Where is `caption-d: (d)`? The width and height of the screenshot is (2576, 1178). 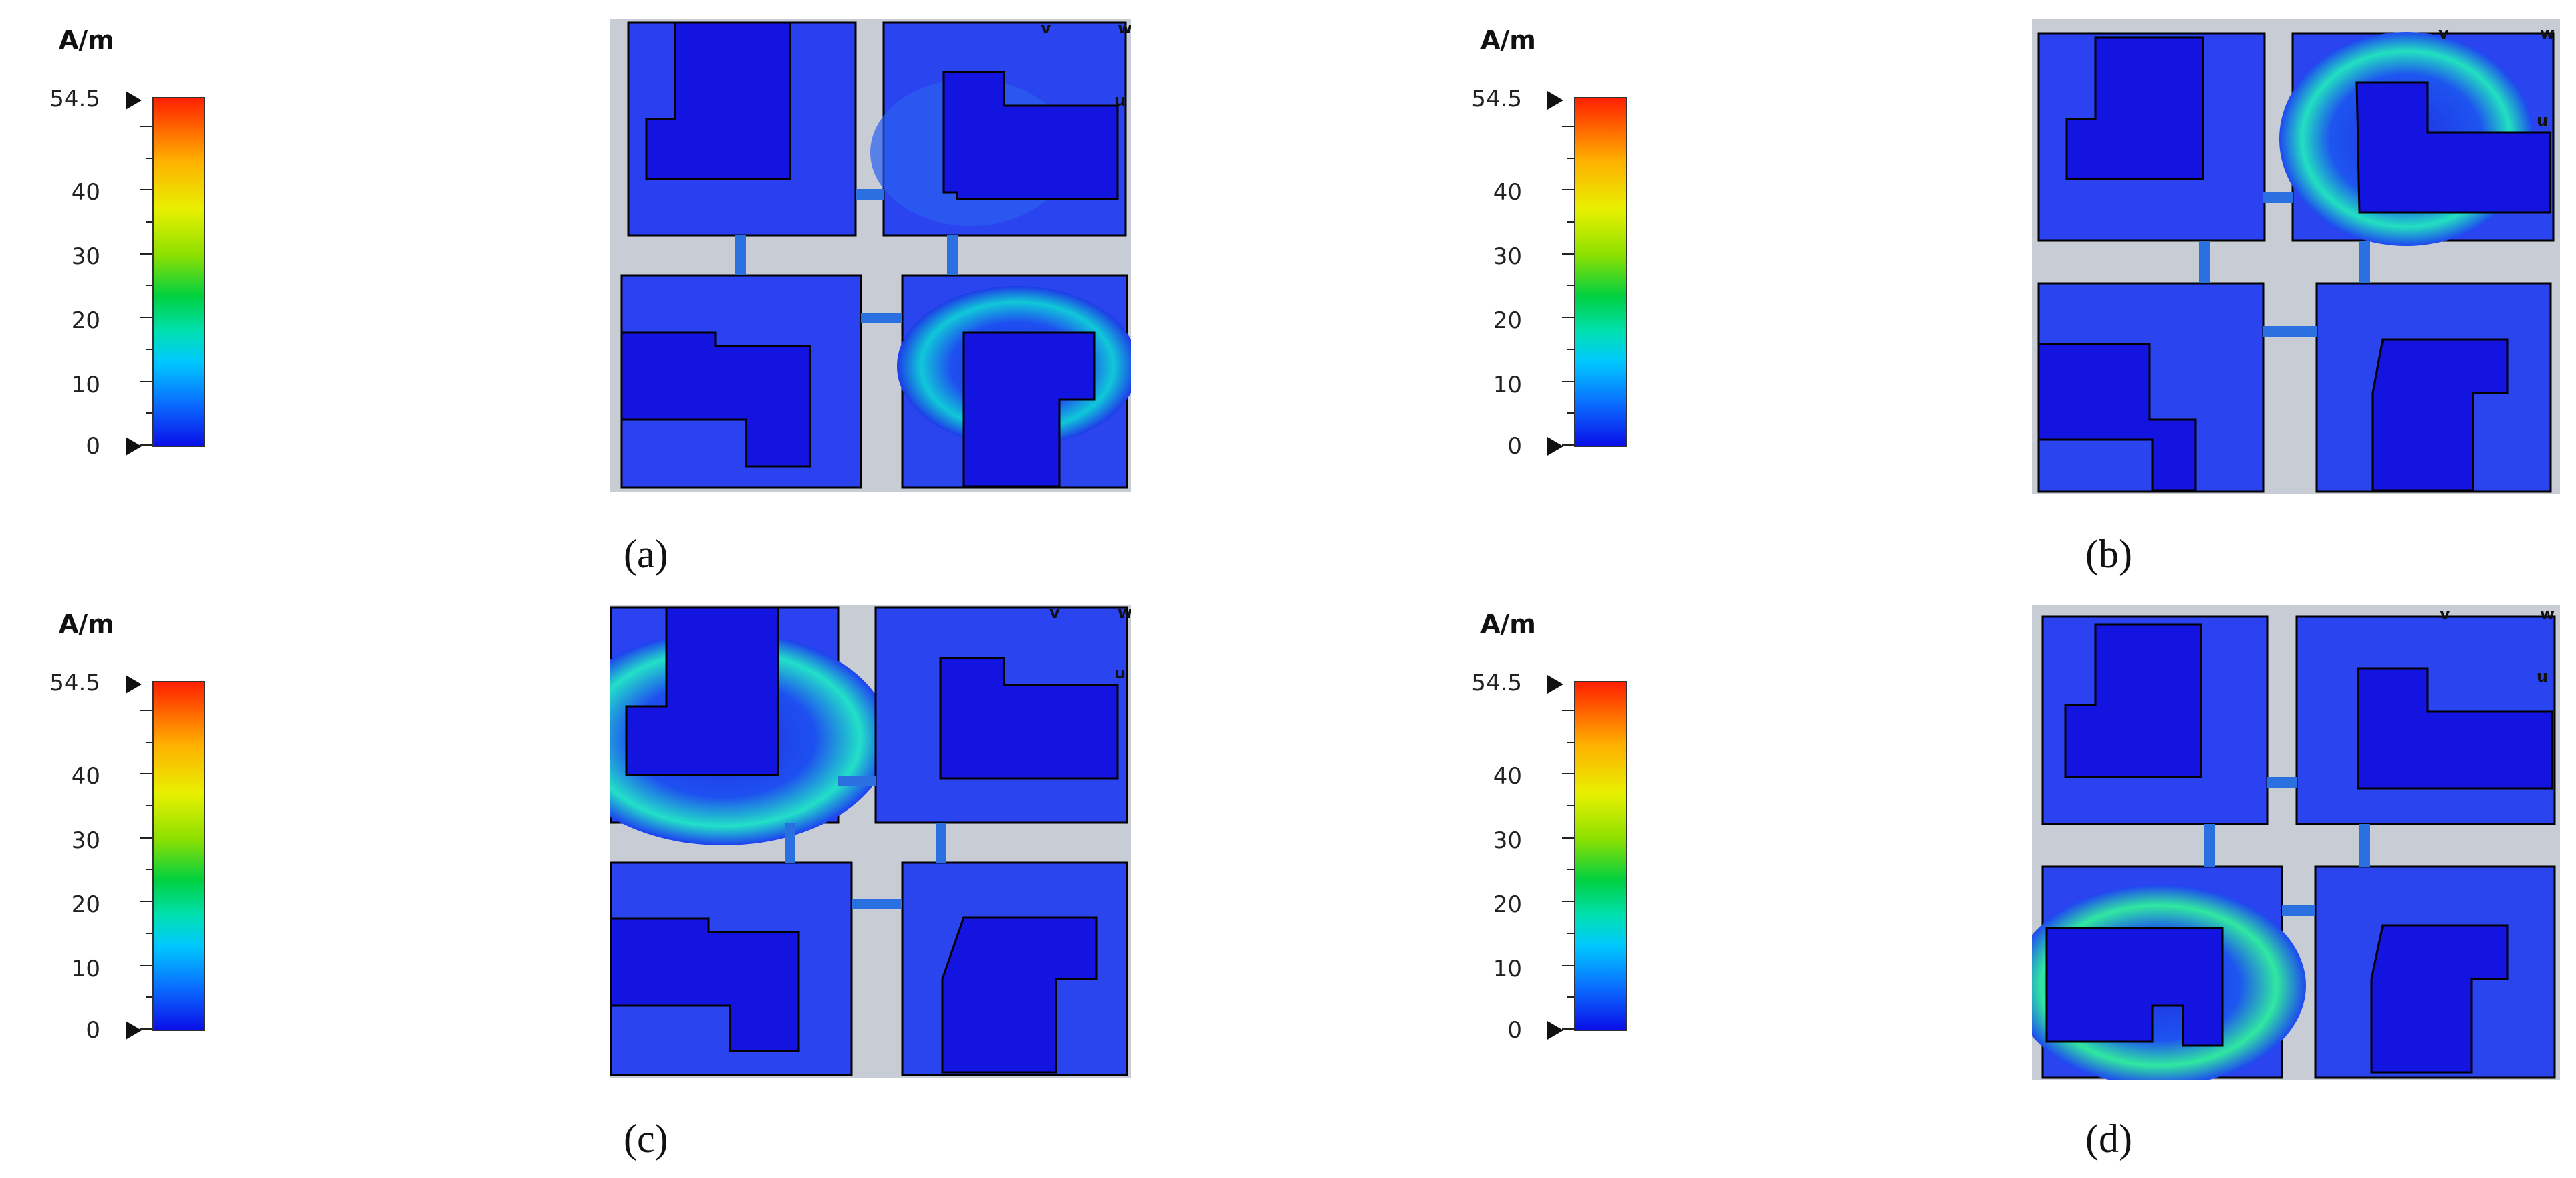
caption-d: (d) is located at coordinates (2108, 1139).